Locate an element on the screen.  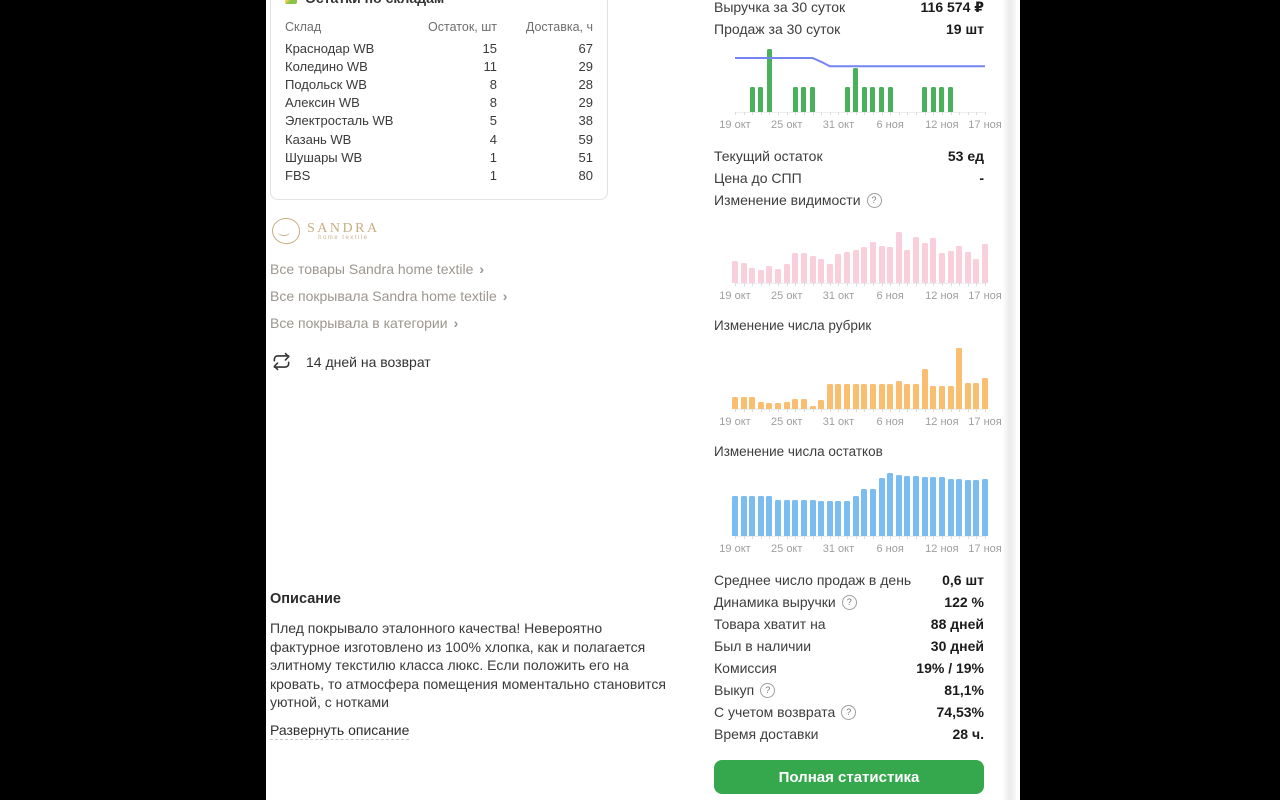
brand-link: Все покрывала Sandra home textile › is located at coordinates (388, 296).